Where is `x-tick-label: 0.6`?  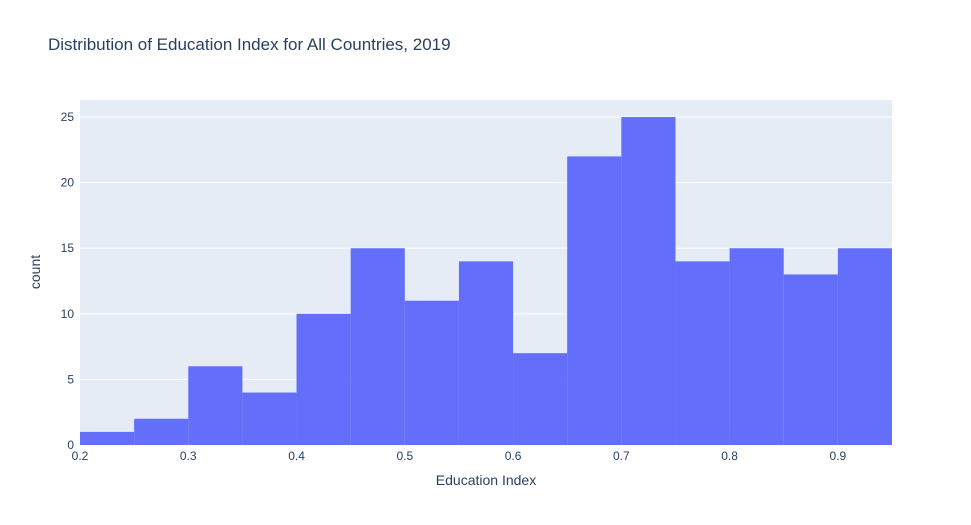
x-tick-label: 0.6 is located at coordinates (513, 456).